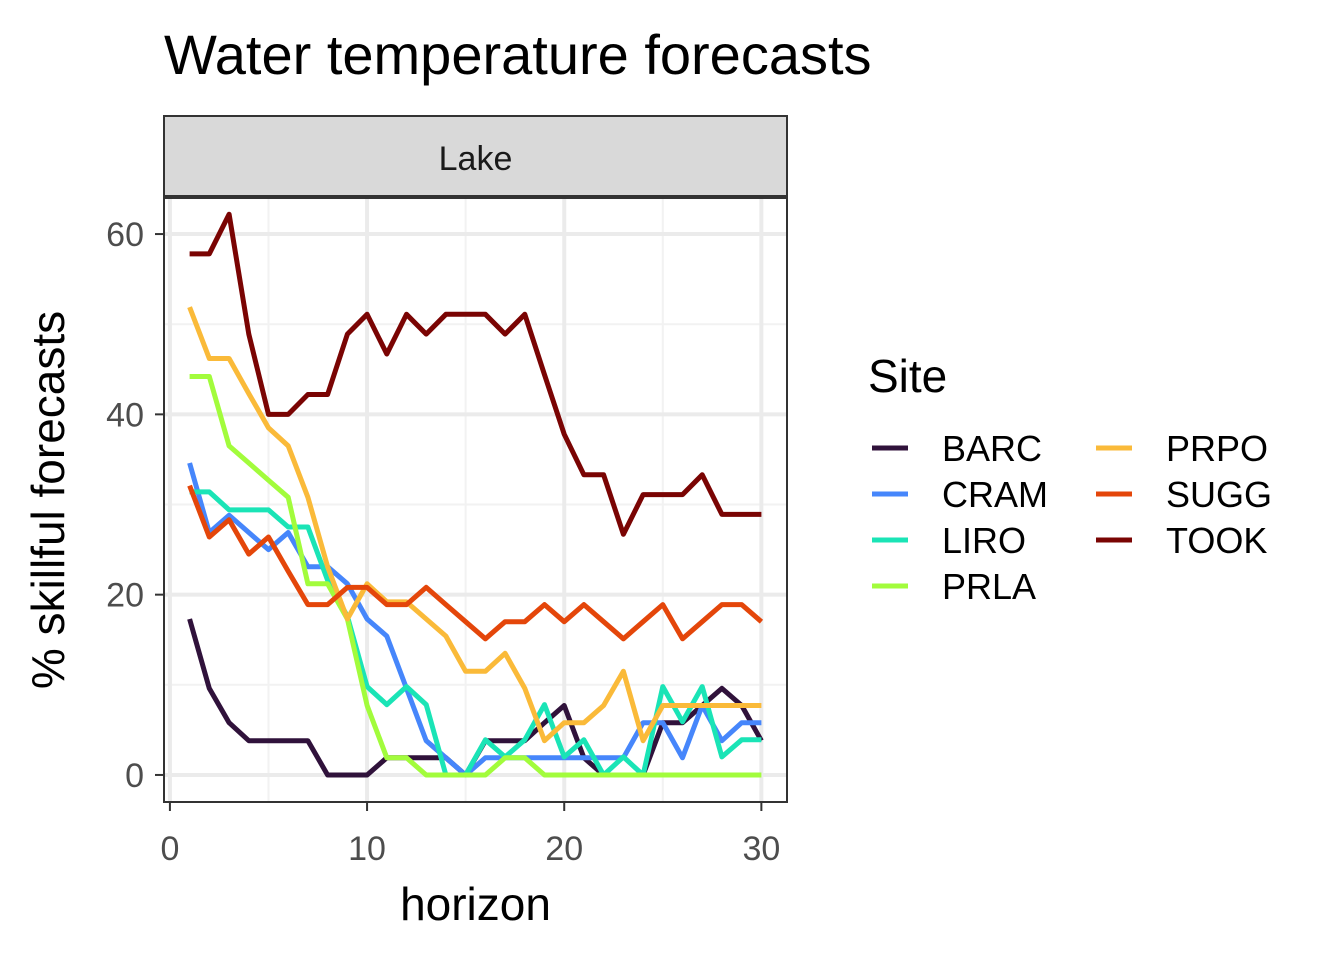  I want to click on legend-label-prla: PRLA, so click(989, 586).